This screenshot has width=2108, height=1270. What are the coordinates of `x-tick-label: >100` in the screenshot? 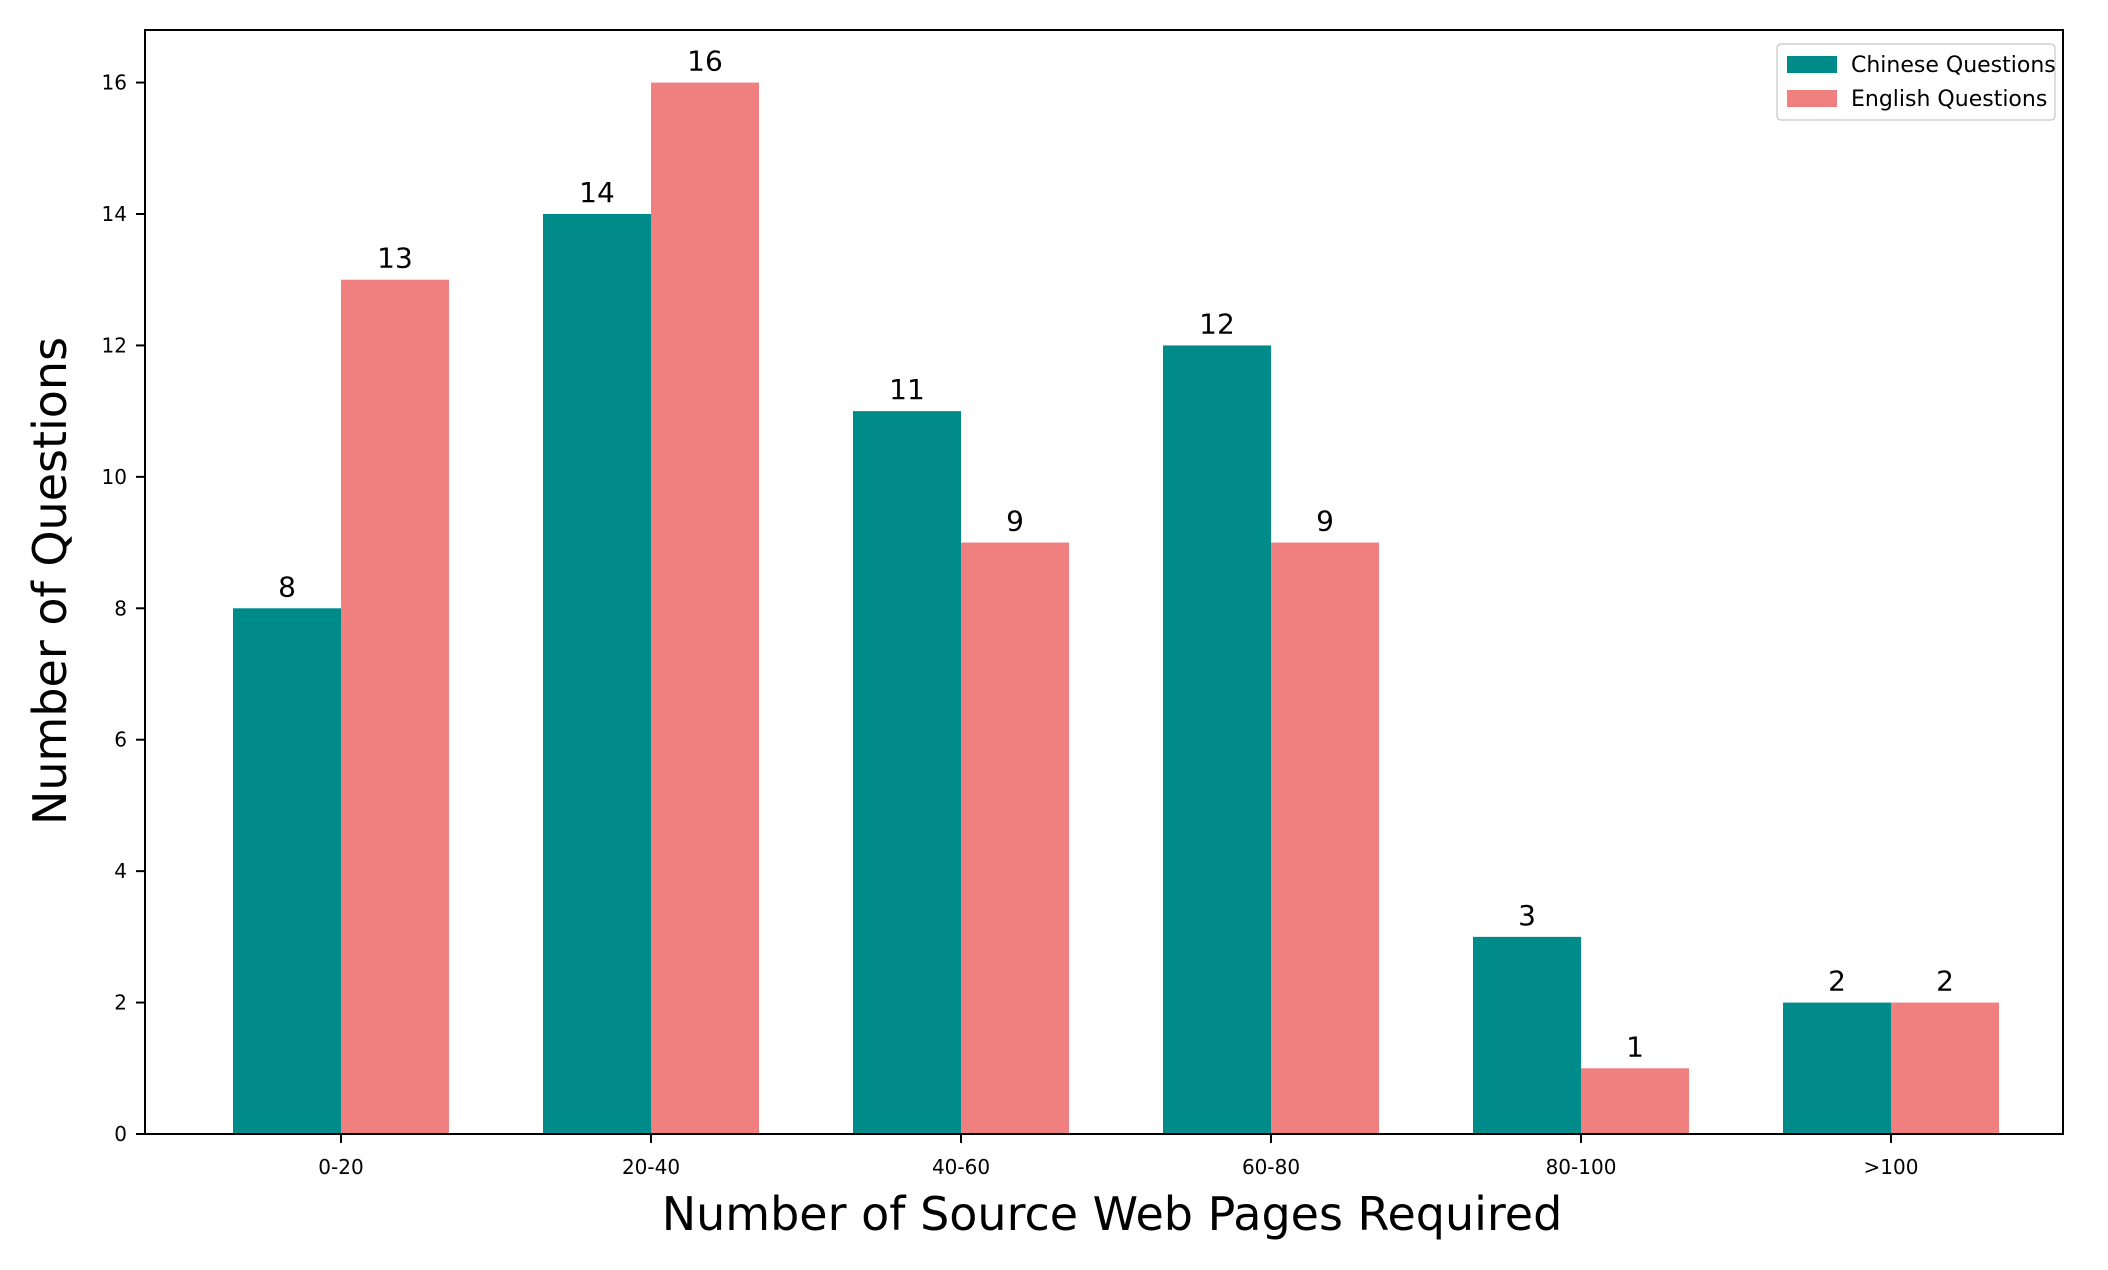 It's located at (1891, 1167).